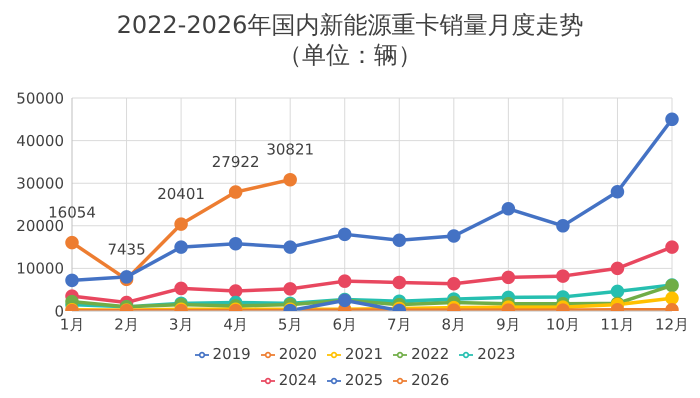  What do you see at coordinates (350, 25) in the screenshot?
I see `chart-title: 2022-2026年国内新能源重卡销量月度走势` at bounding box center [350, 25].